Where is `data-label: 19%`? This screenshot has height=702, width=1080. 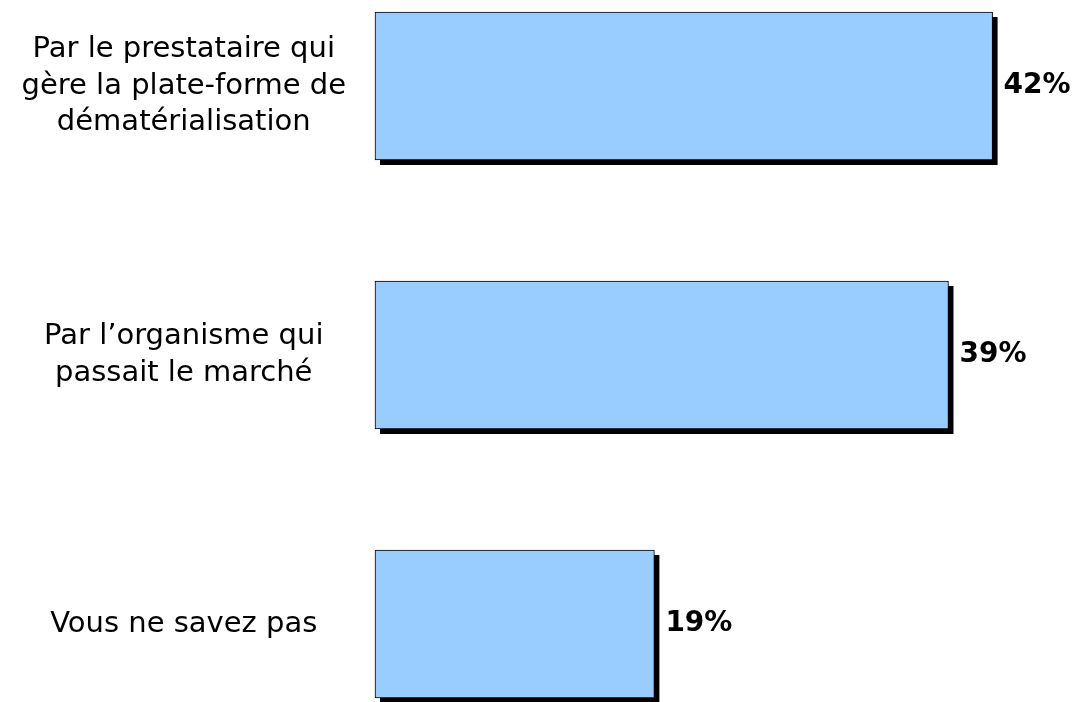
data-label: 19% is located at coordinates (699, 622).